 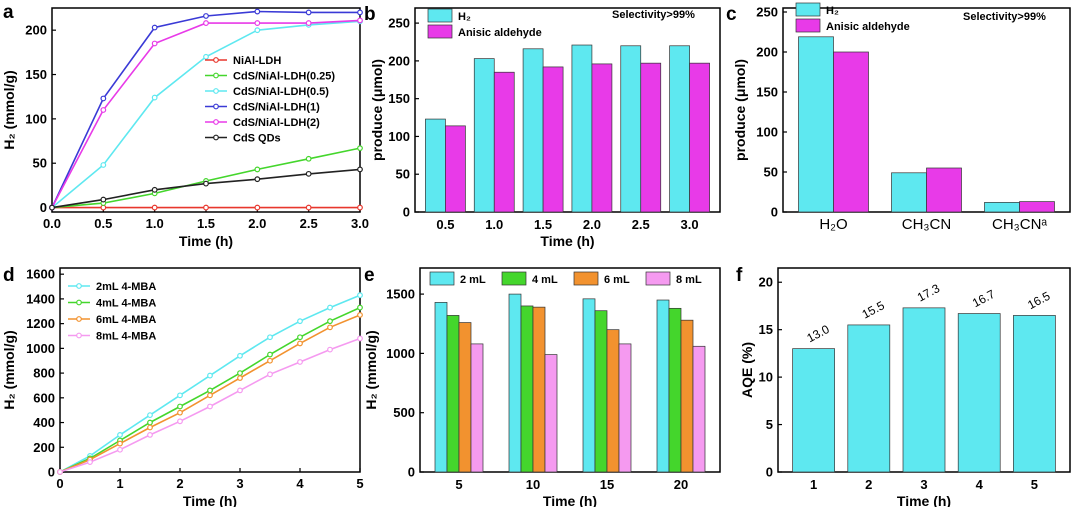 I want to click on x-tick-label: 15, so click(x=607, y=484).